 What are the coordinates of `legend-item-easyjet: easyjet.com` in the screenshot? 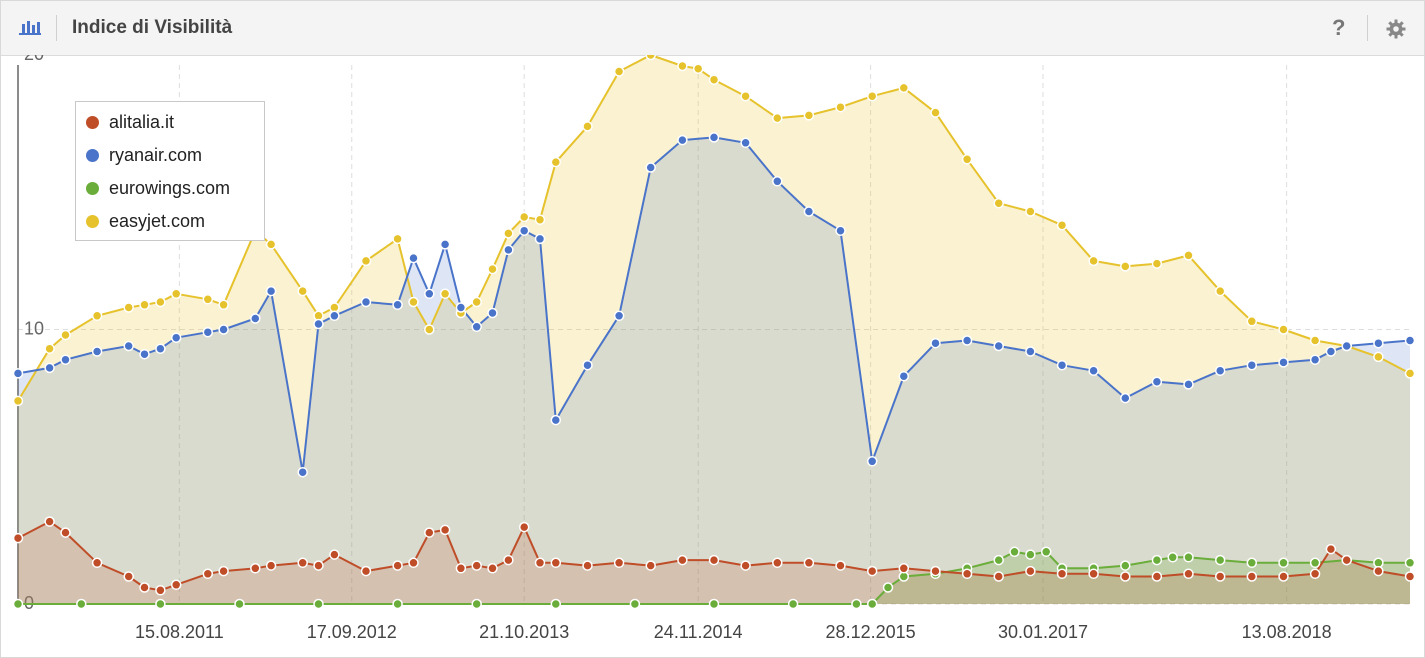 It's located at (145, 221).